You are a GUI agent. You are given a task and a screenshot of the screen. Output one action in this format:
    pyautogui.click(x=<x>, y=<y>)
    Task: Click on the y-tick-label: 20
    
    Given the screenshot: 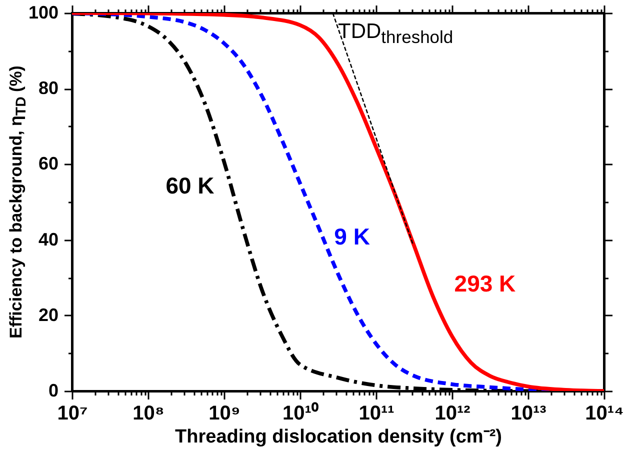 What is the action you would take?
    pyautogui.click(x=48, y=314)
    